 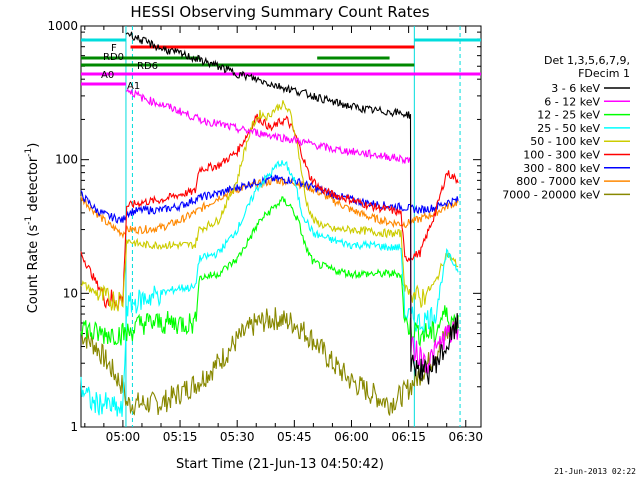 I want to click on y-tick-label: 1, so click(x=74, y=427).